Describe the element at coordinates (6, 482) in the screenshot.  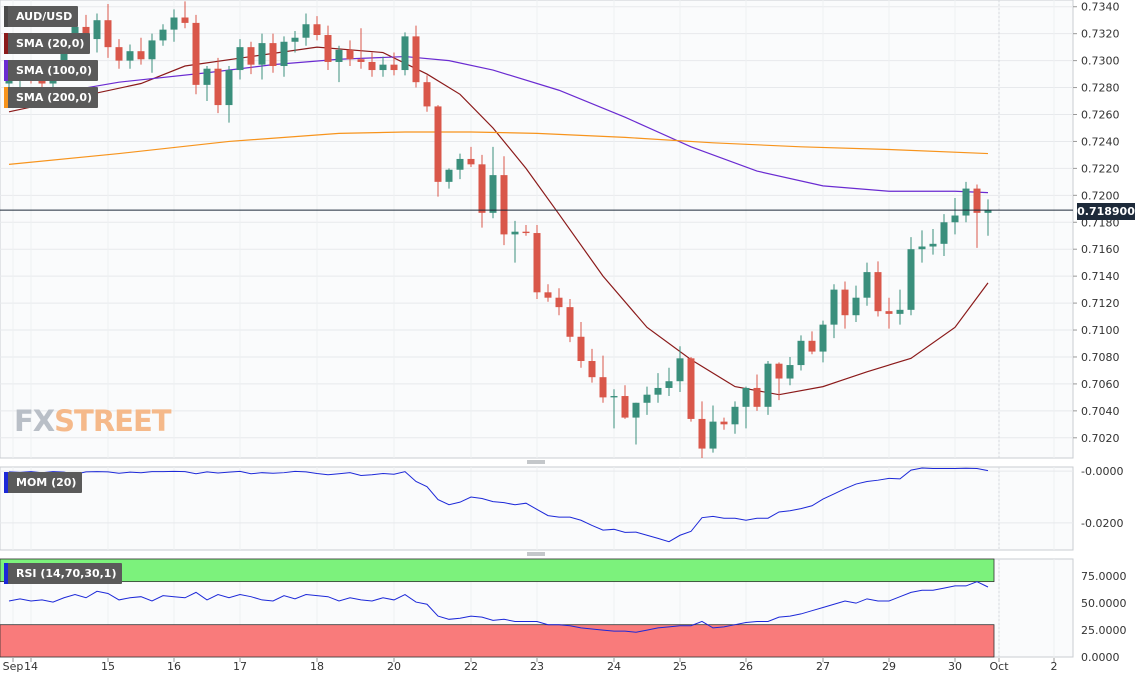
I see `mom-swatch` at that location.